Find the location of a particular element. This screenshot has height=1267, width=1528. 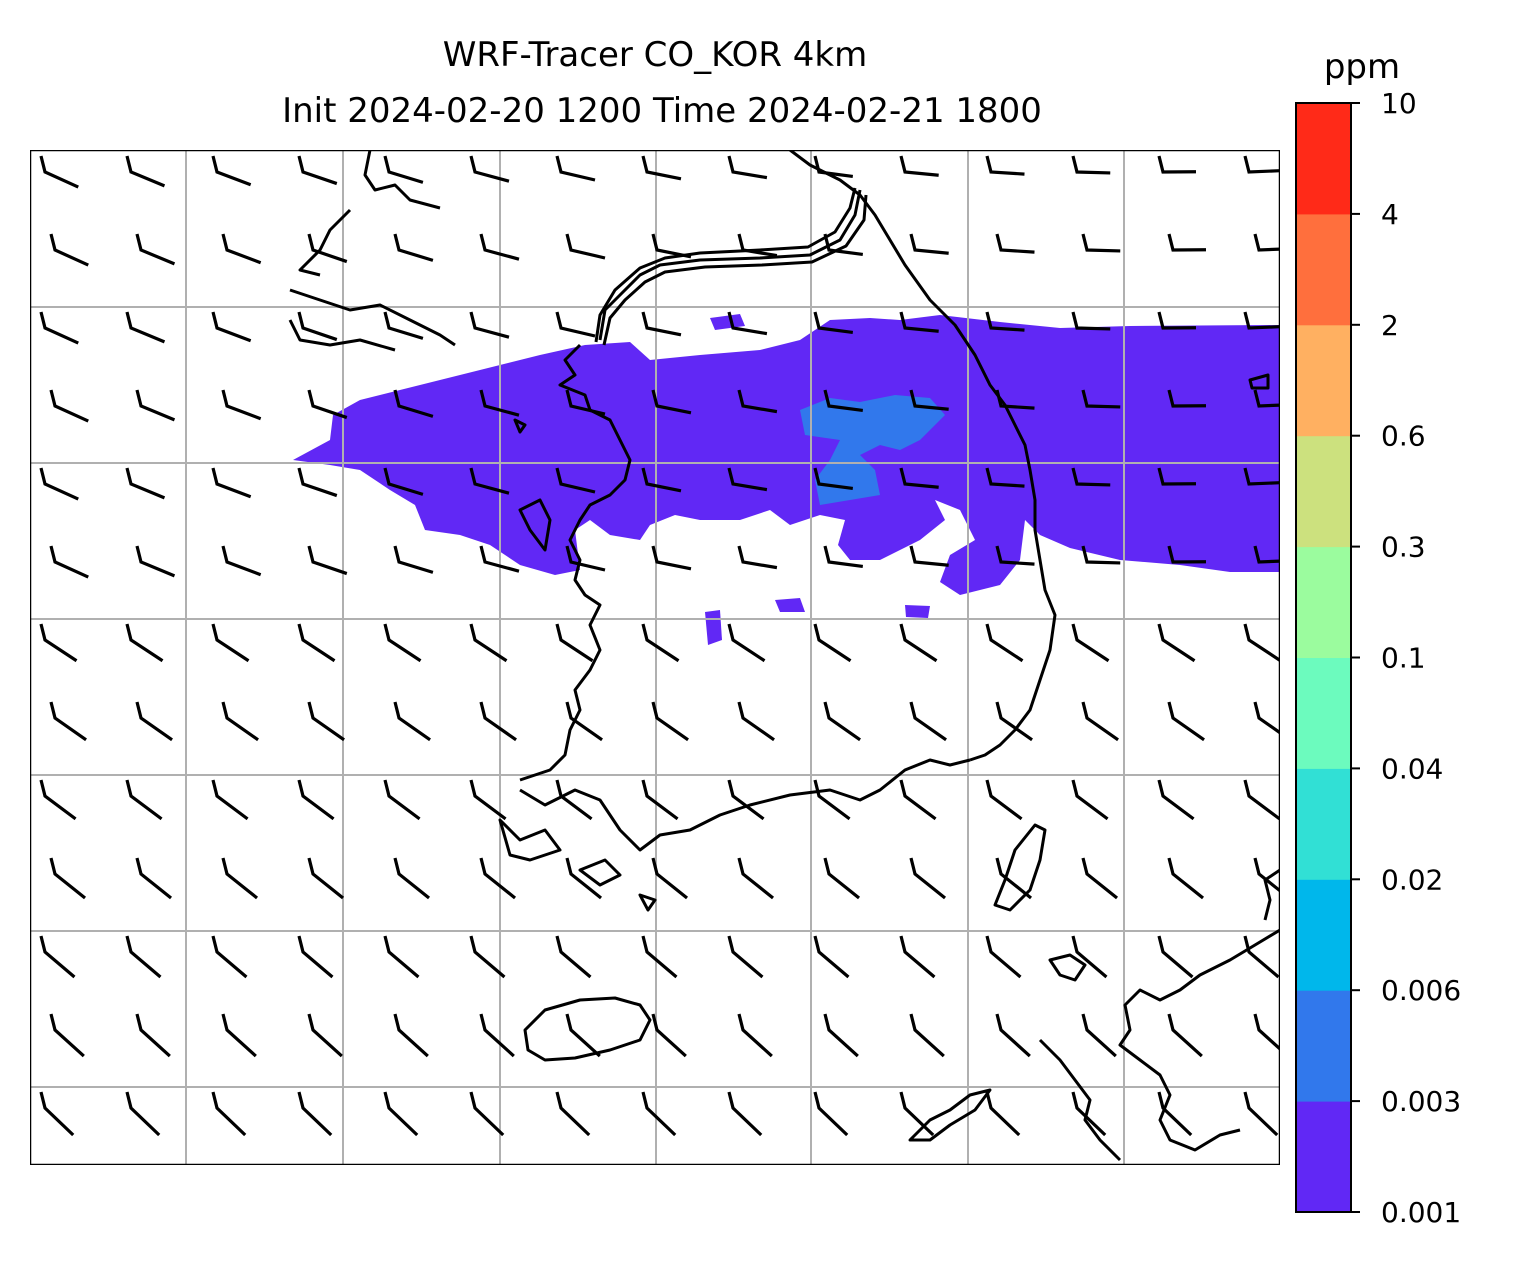

colorbar-segment is located at coordinates (1323, 1157).